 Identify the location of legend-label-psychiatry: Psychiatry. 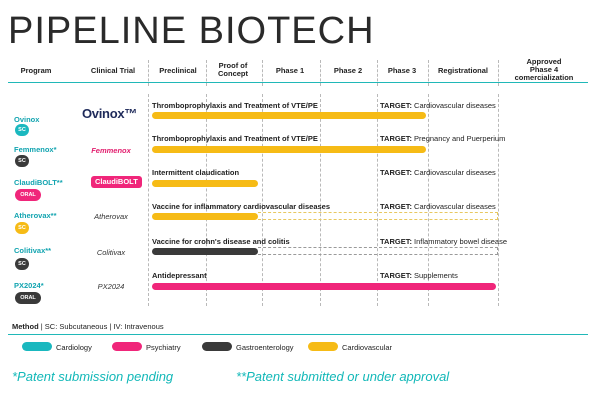
(163, 347).